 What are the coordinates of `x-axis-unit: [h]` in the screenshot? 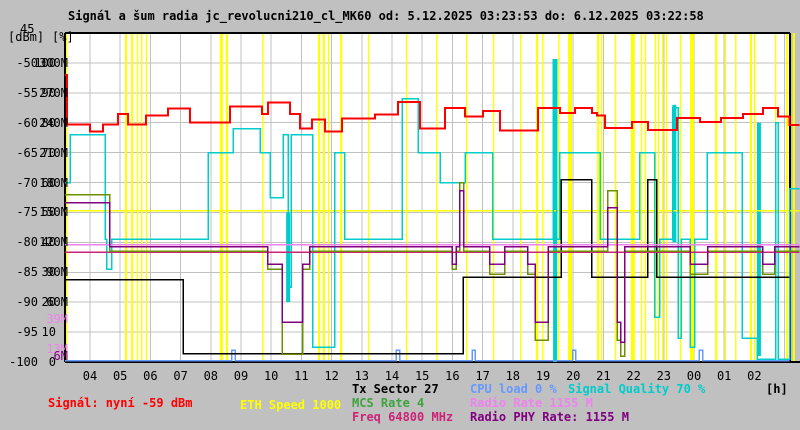 It's located at (777, 389).